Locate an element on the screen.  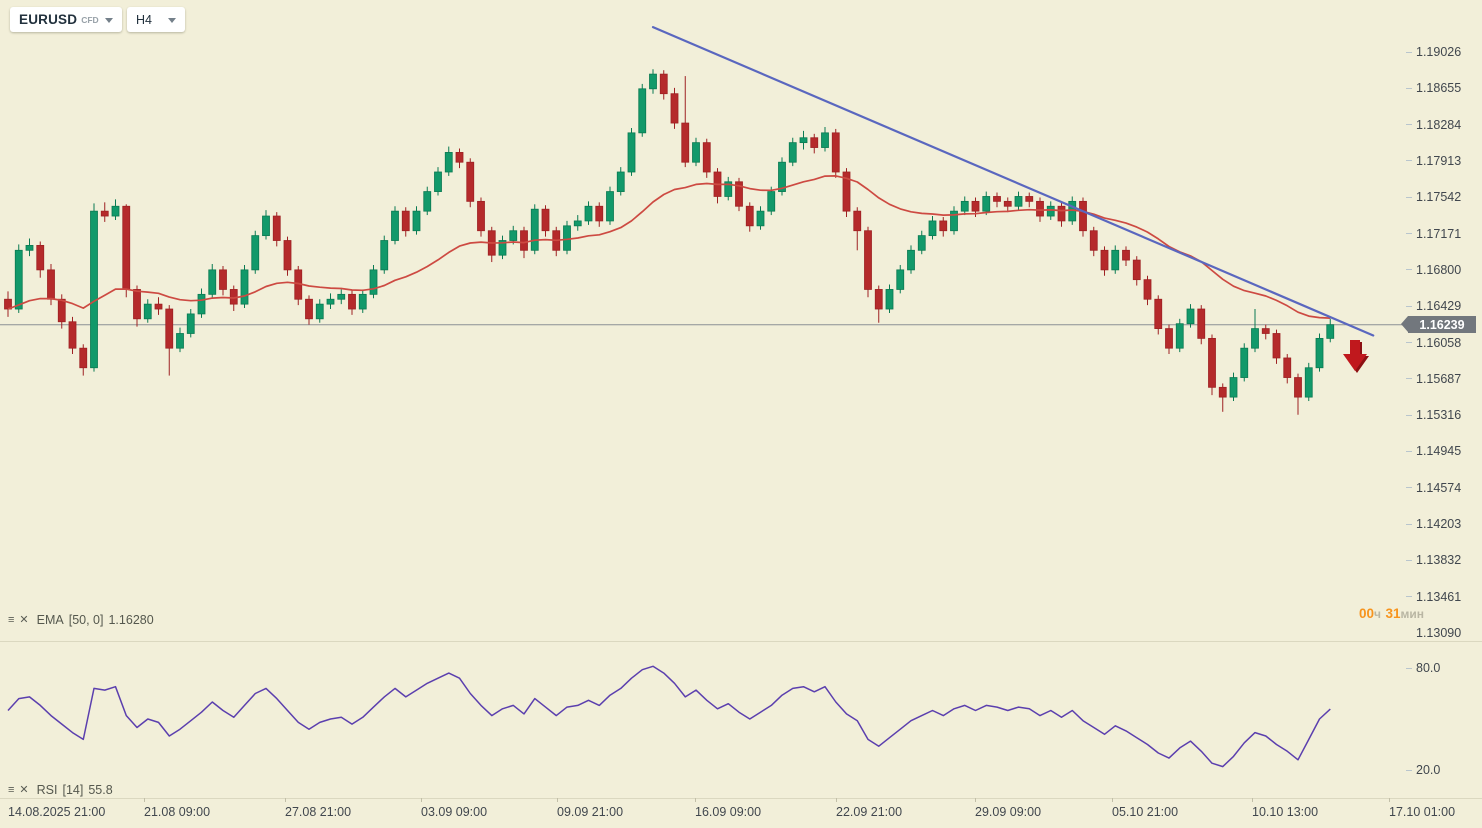
time-axis-label: 14.08.2025 21:00 is located at coordinates (57, 812).